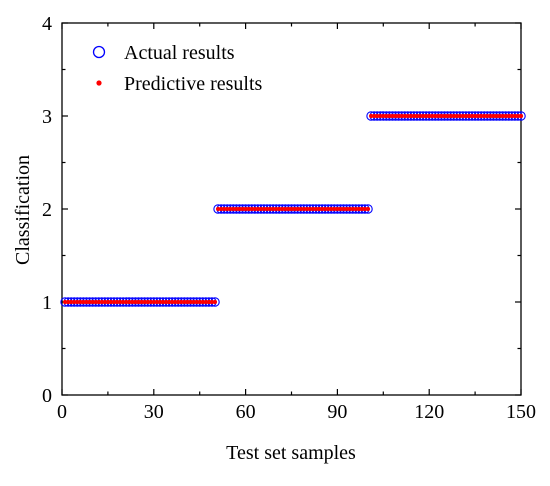  I want to click on x-tick-label: 150, so click(521, 412).